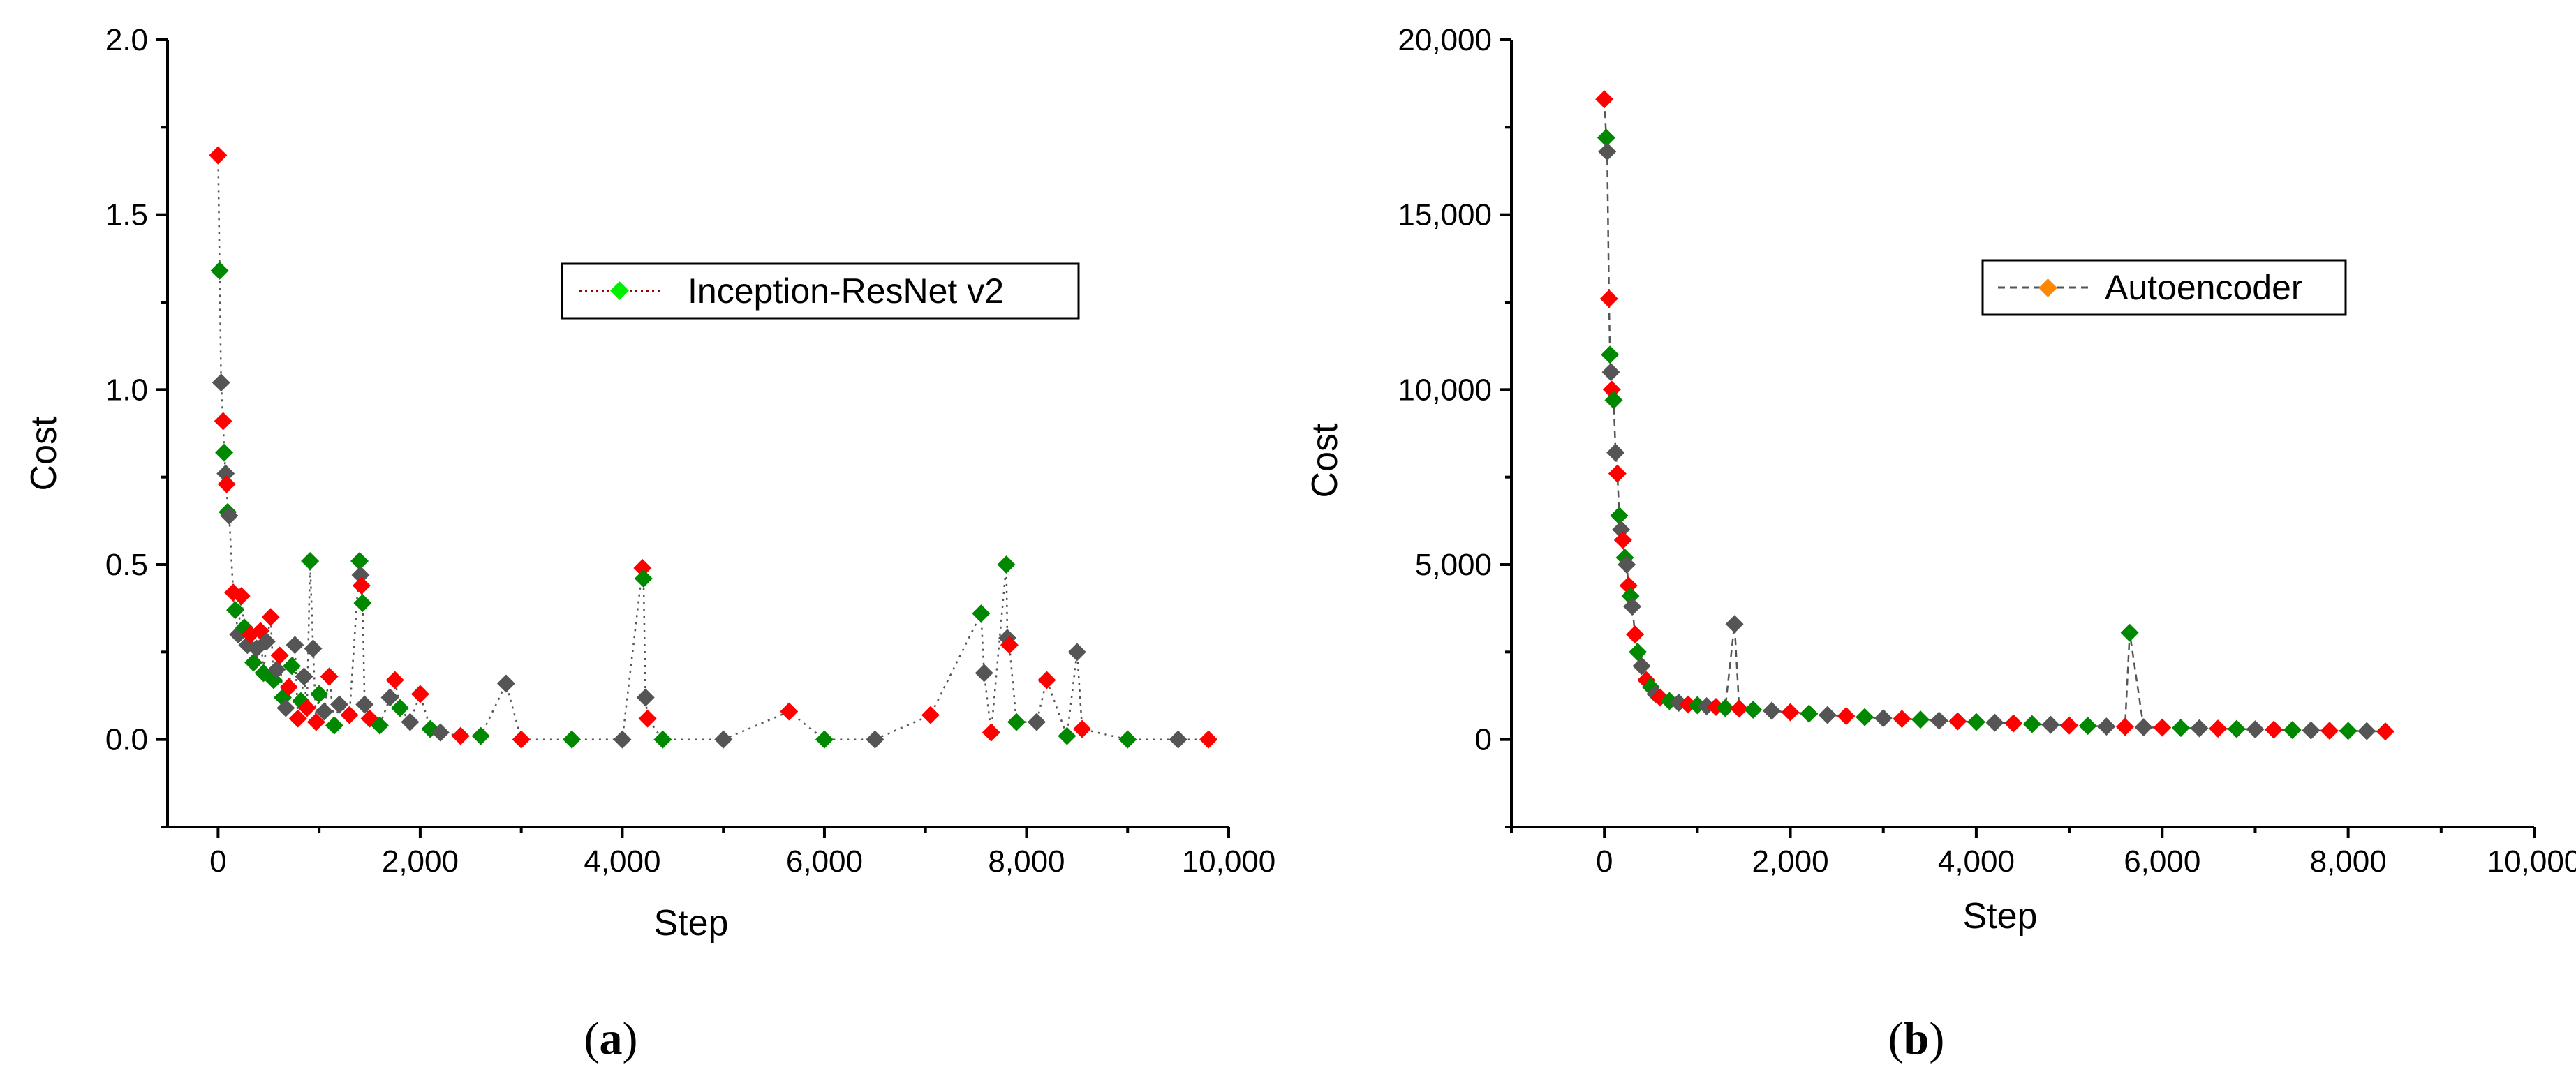 This screenshot has width=2576, height=1074. What do you see at coordinates (1483, 740) in the screenshot?
I see `panel-b-y-tick-label: 0` at bounding box center [1483, 740].